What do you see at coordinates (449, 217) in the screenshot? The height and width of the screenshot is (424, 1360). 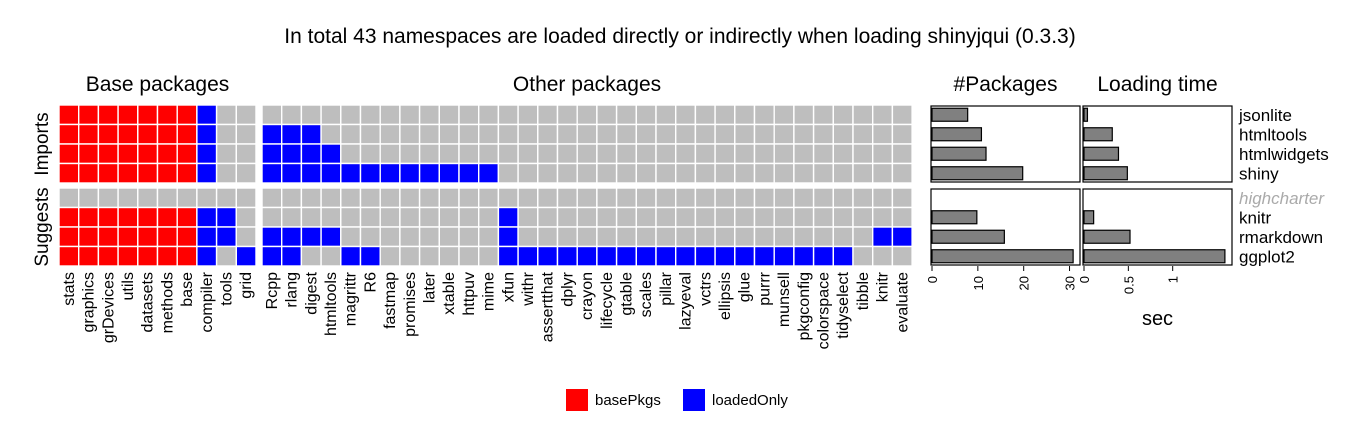 I see `cell-suggests-knitr-xtable` at bounding box center [449, 217].